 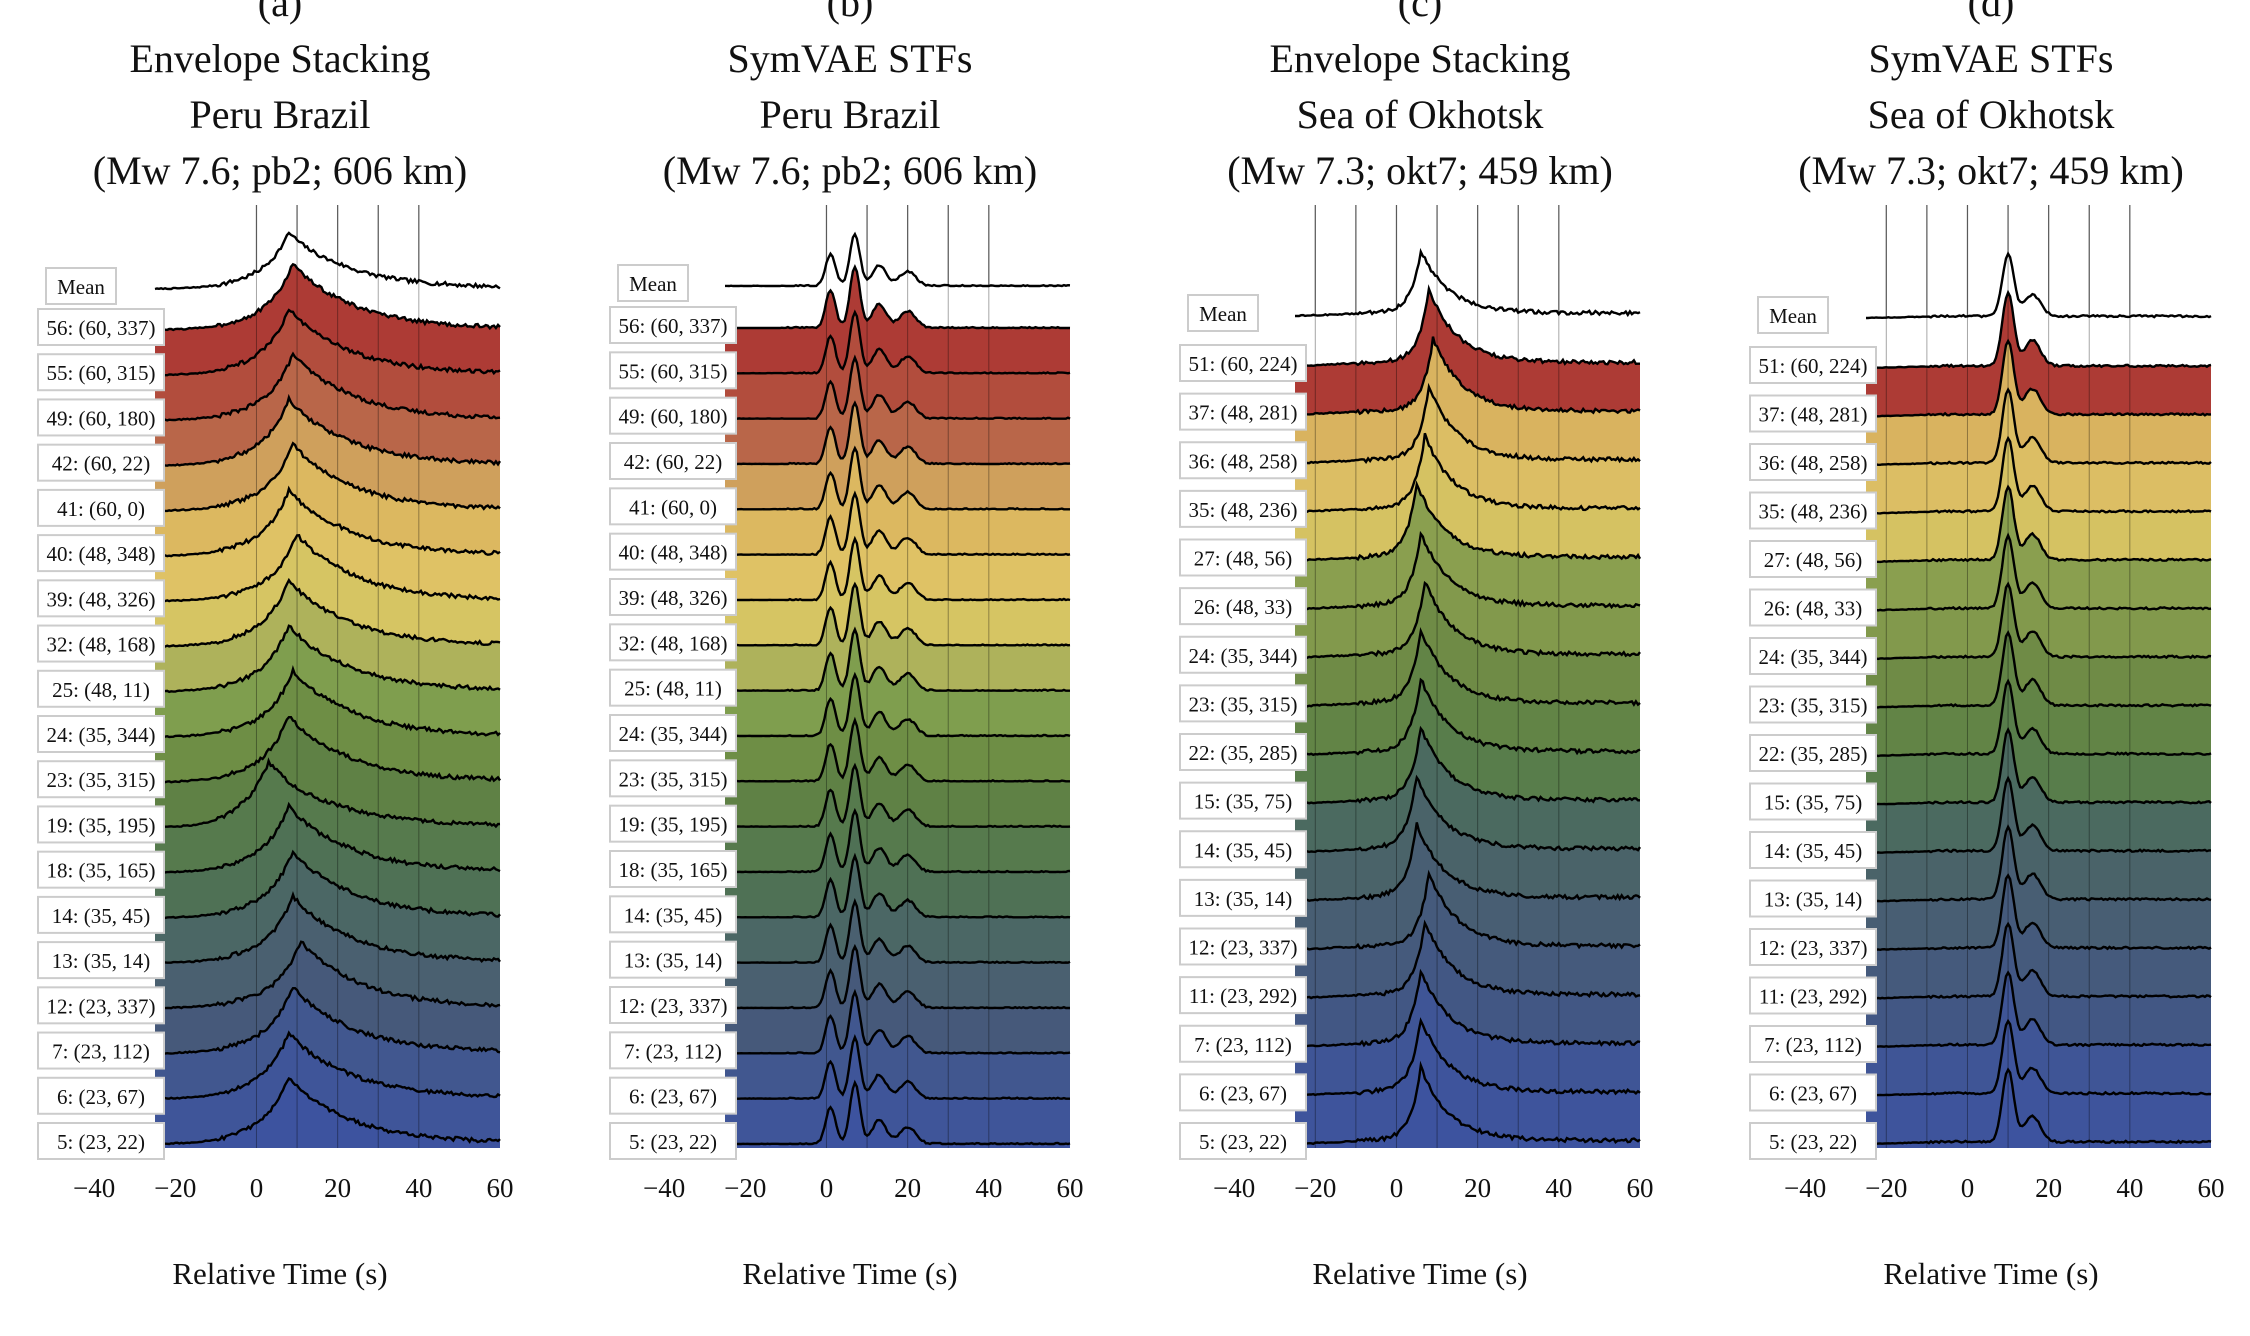 What do you see at coordinates (175, 1188) in the screenshot?
I see `x-tick-label: −20` at bounding box center [175, 1188].